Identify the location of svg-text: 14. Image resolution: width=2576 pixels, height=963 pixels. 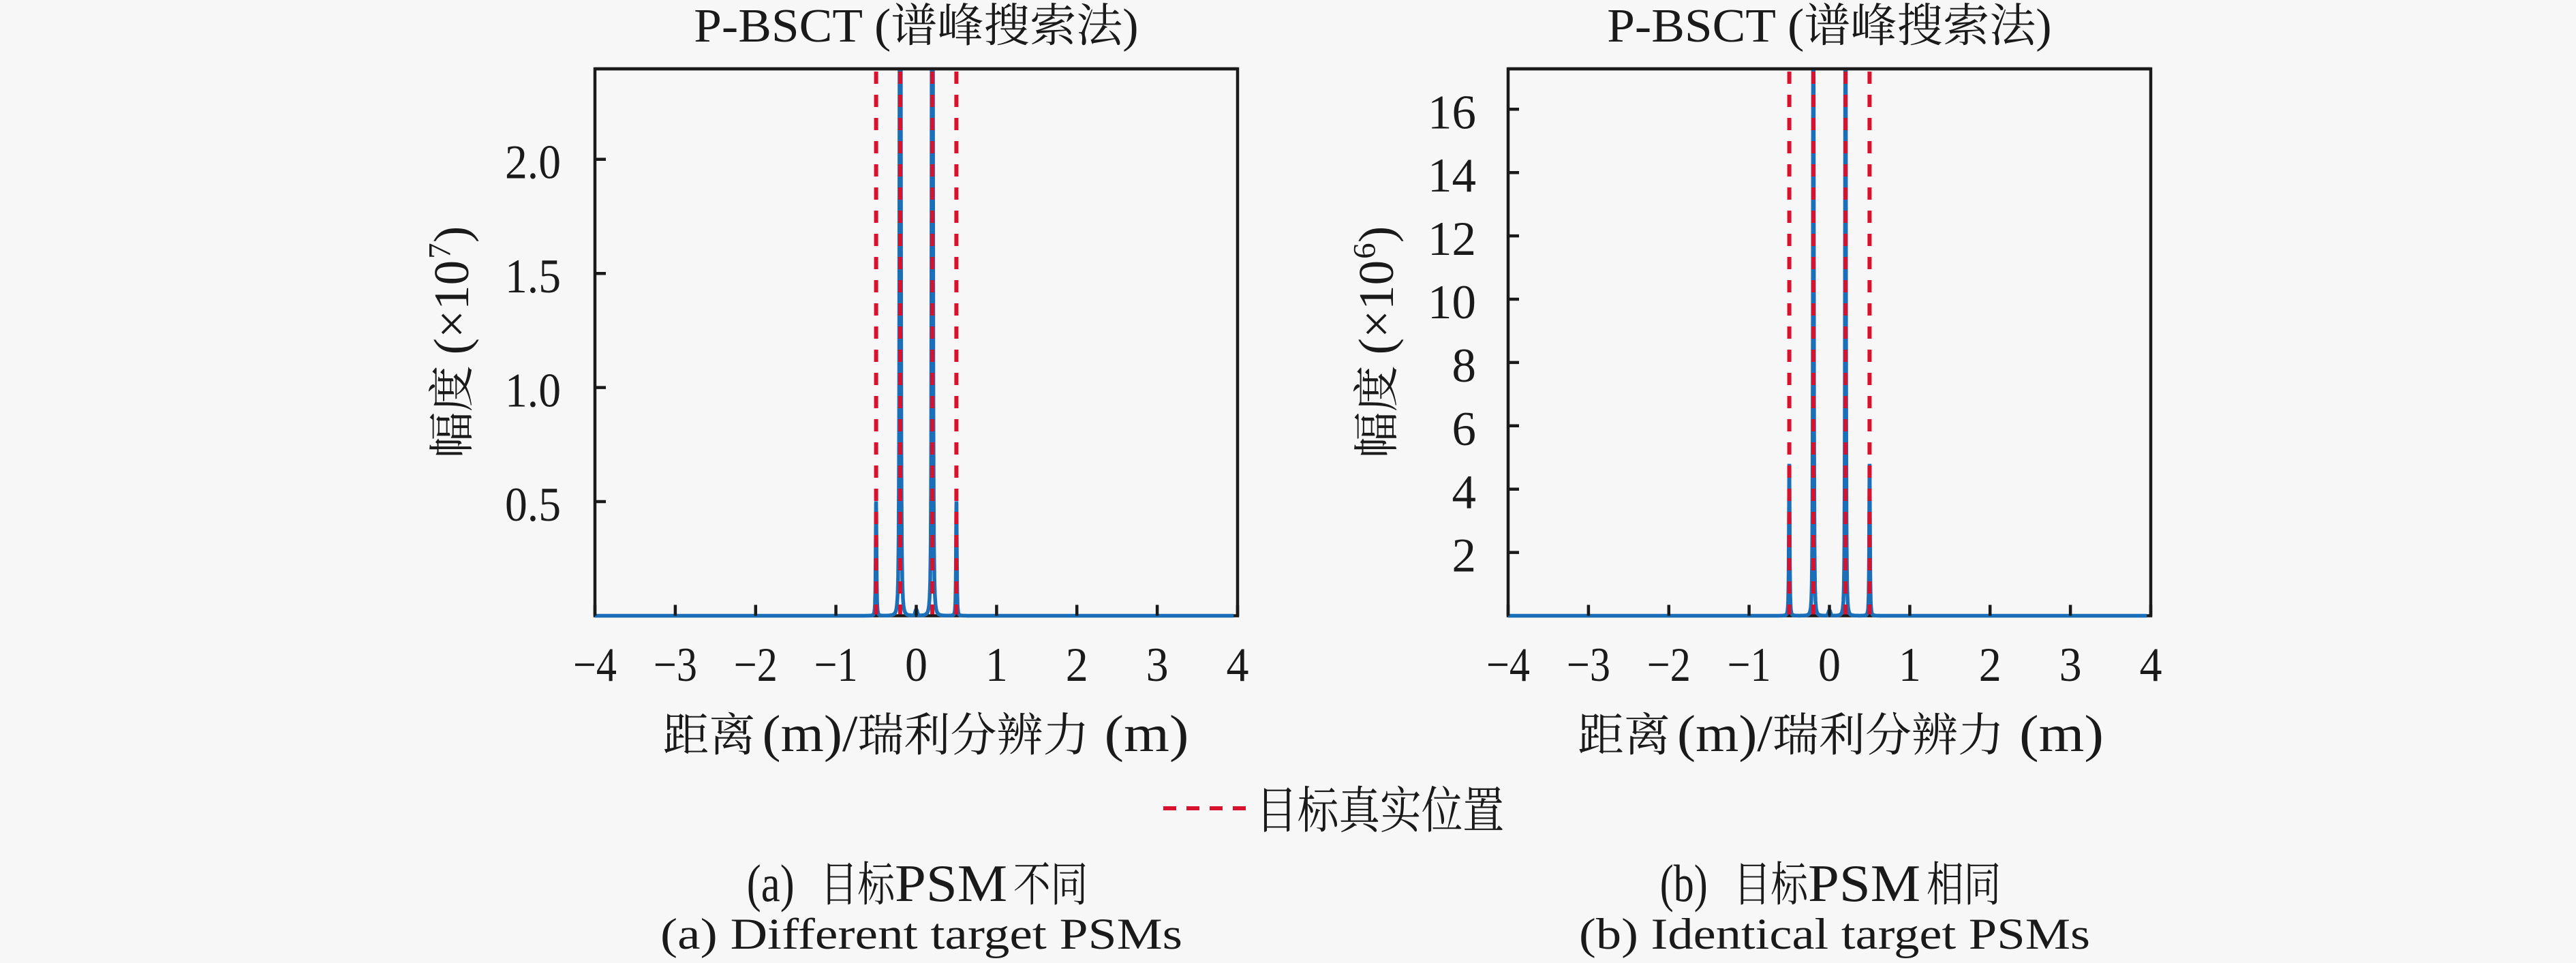
(1452, 175).